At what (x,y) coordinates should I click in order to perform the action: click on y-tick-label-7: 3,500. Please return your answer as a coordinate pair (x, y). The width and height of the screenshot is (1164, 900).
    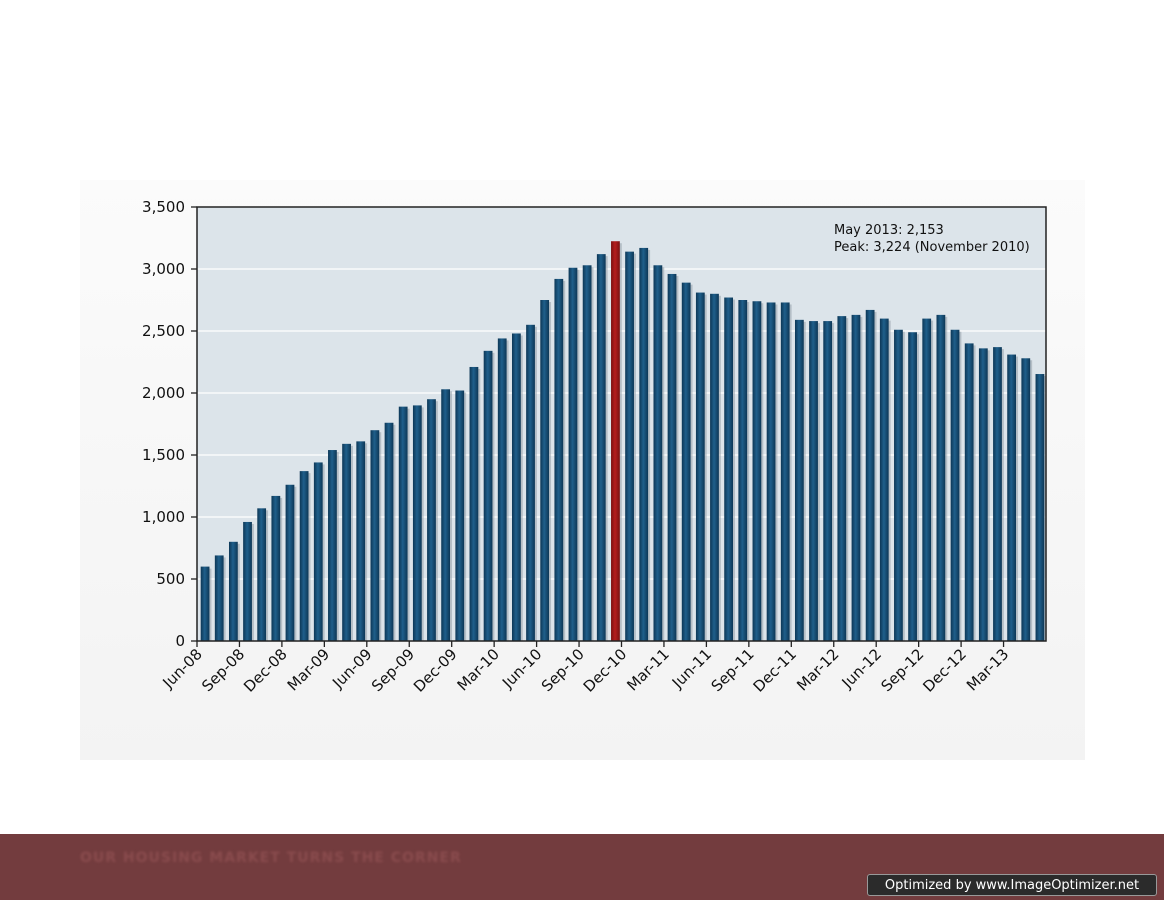
    Looking at the image, I should click on (163, 207).